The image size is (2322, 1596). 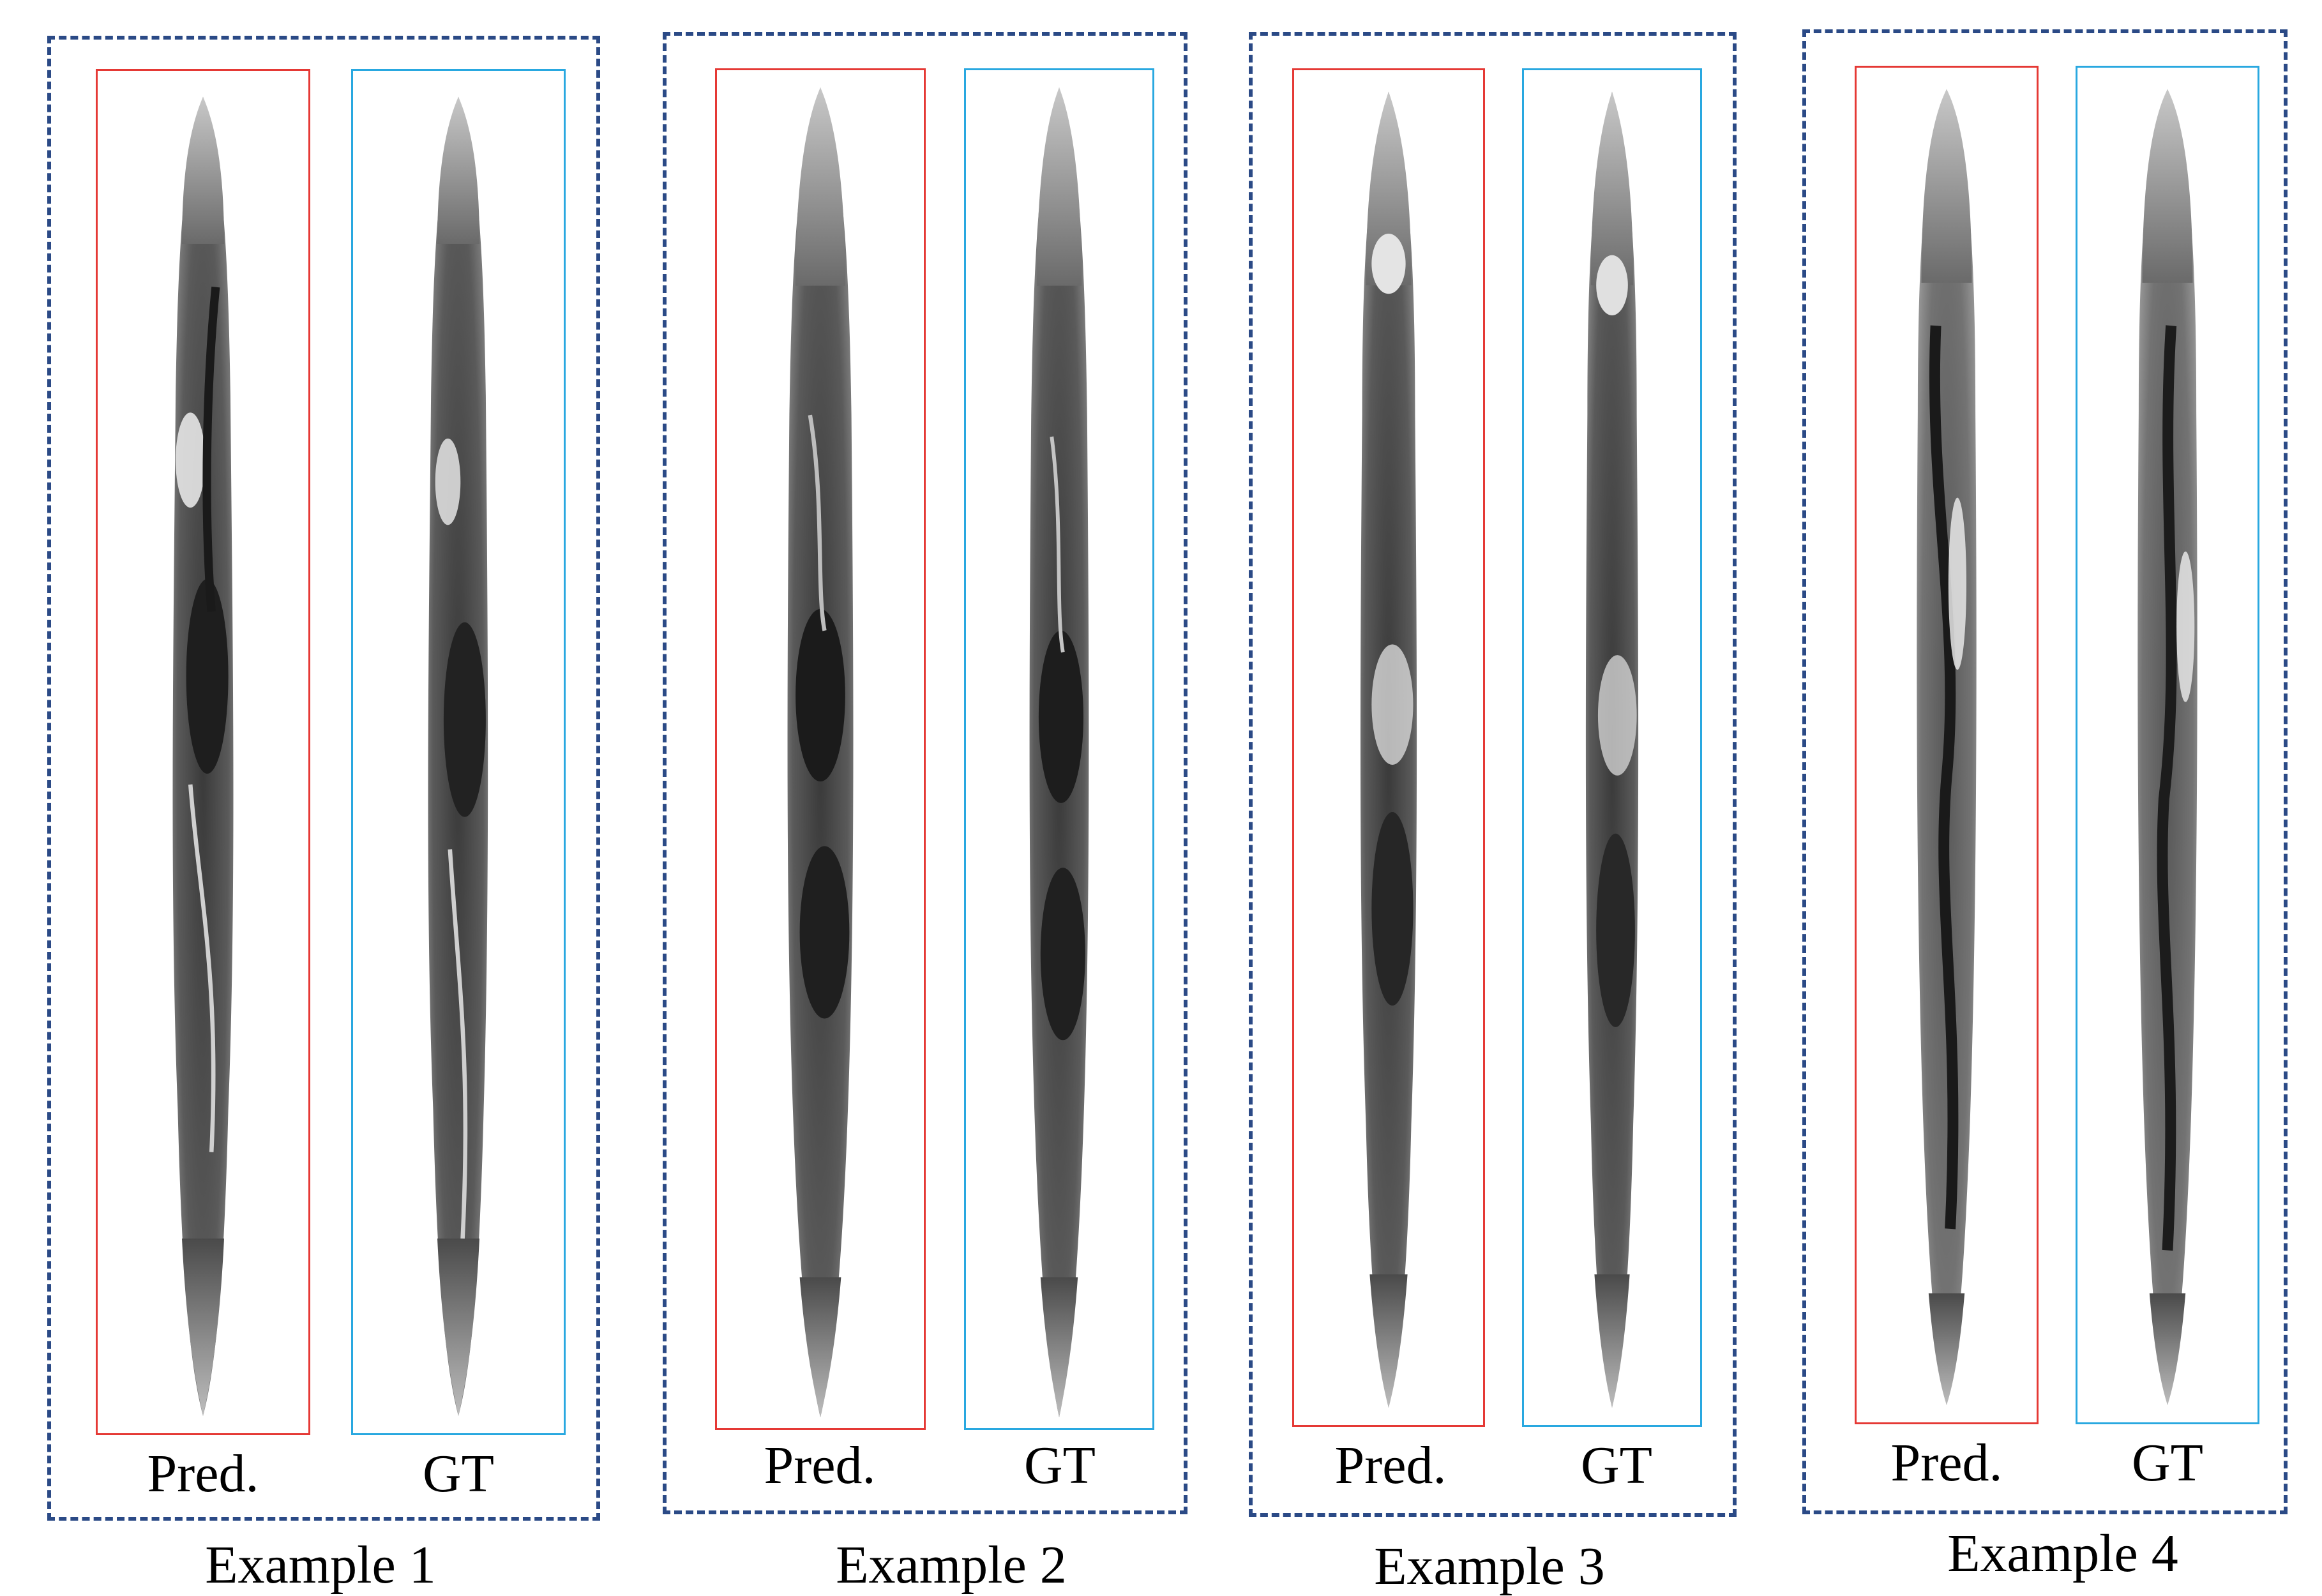 What do you see at coordinates (1489, 1567) in the screenshot?
I see `example-caption: Example 3` at bounding box center [1489, 1567].